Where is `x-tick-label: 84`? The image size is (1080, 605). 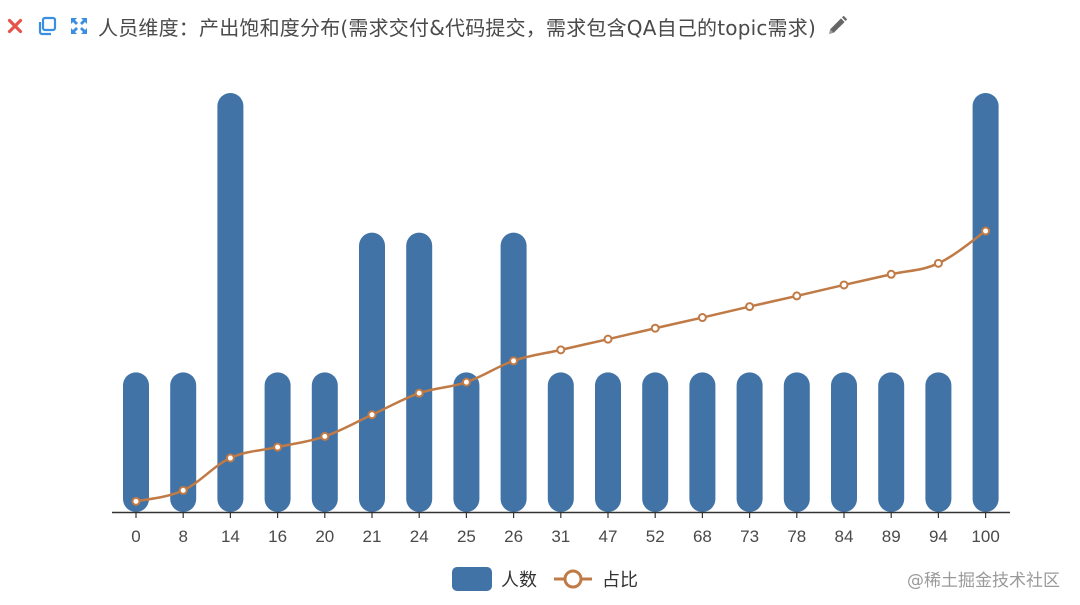 x-tick-label: 84 is located at coordinates (844, 536).